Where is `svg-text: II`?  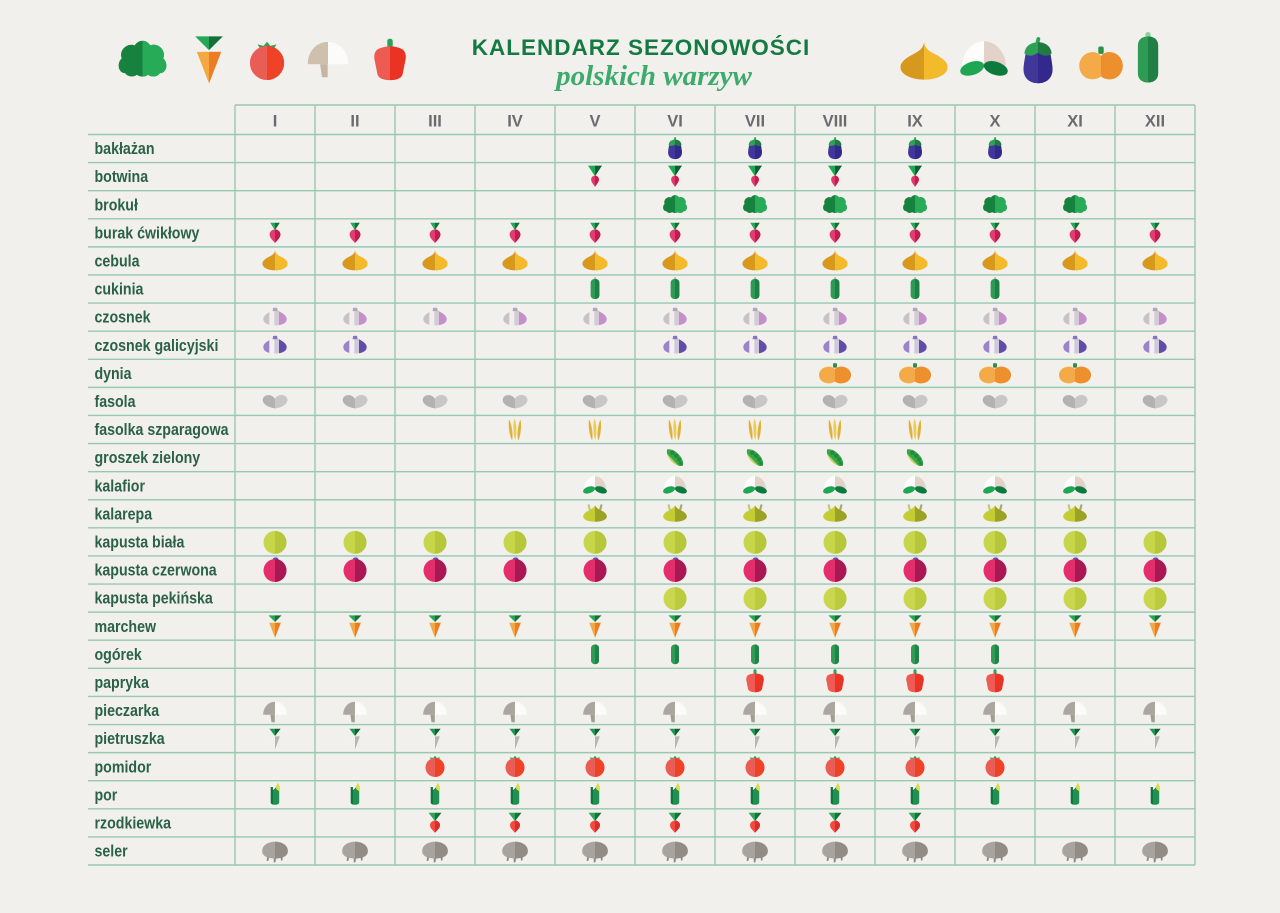
svg-text: II is located at coordinates (354, 122).